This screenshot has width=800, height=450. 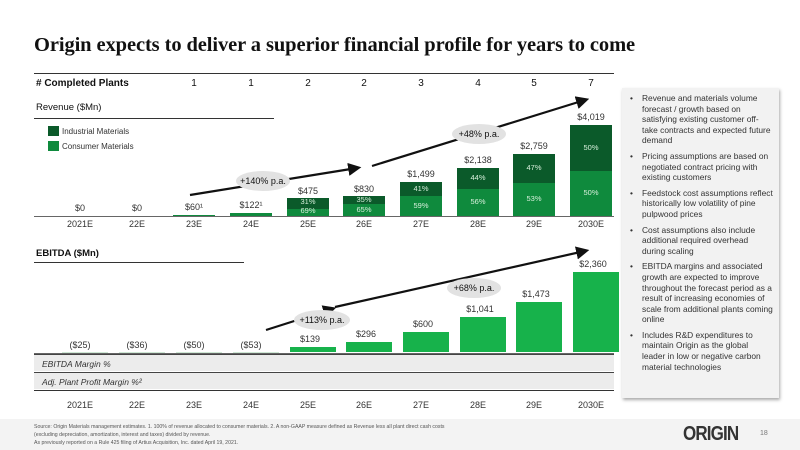 What do you see at coordinates (250, 405) in the screenshot?
I see `ebitda-year-label: 24E` at bounding box center [250, 405].